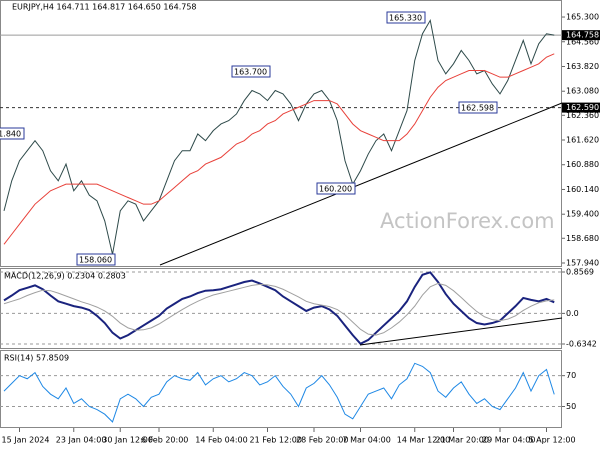  Describe the element at coordinates (467, 221) in the screenshot. I see `watermark: ActionForex.com` at that location.